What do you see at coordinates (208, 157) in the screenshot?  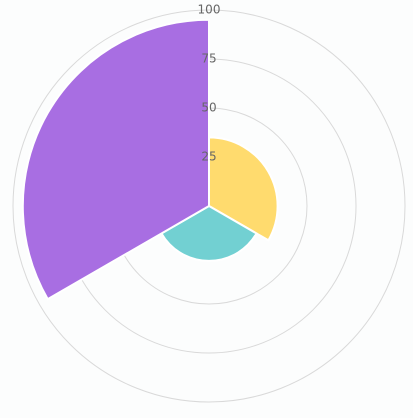 I see `r-tick-label: 25` at bounding box center [208, 157].